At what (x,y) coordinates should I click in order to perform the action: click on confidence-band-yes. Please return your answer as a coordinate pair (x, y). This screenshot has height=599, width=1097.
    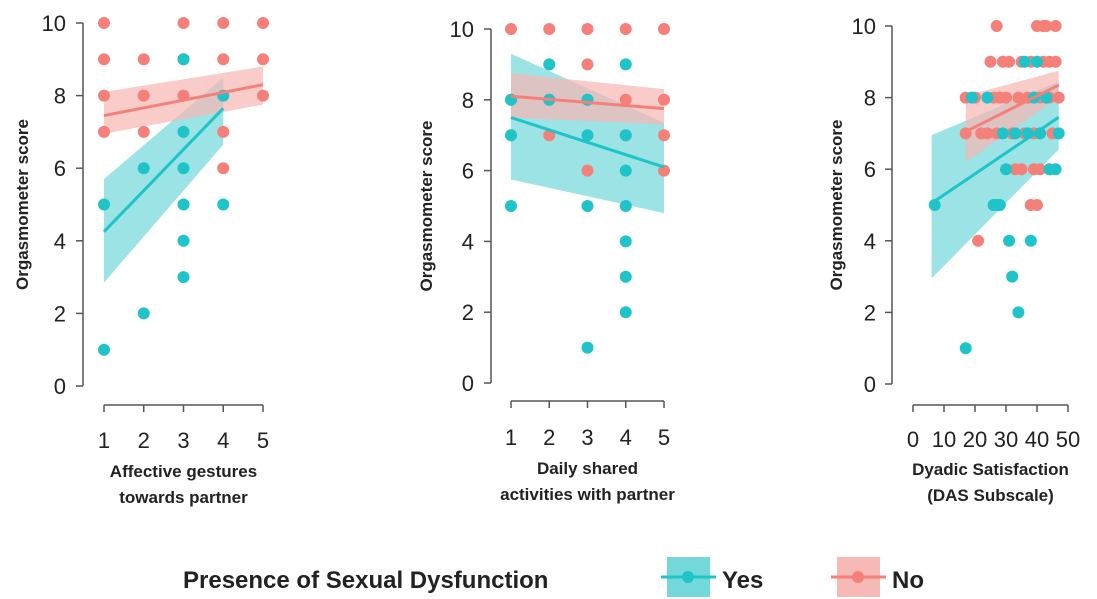
    Looking at the image, I should click on (164, 180).